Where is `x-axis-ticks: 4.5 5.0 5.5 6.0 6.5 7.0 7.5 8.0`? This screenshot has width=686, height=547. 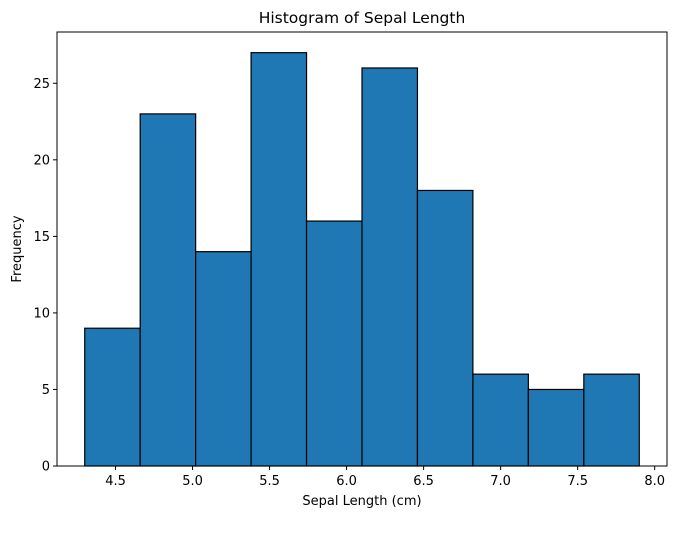
x-axis-ticks: 4.5 5.0 5.5 6.0 6.5 7.0 7.5 8.0 is located at coordinates (385, 477).